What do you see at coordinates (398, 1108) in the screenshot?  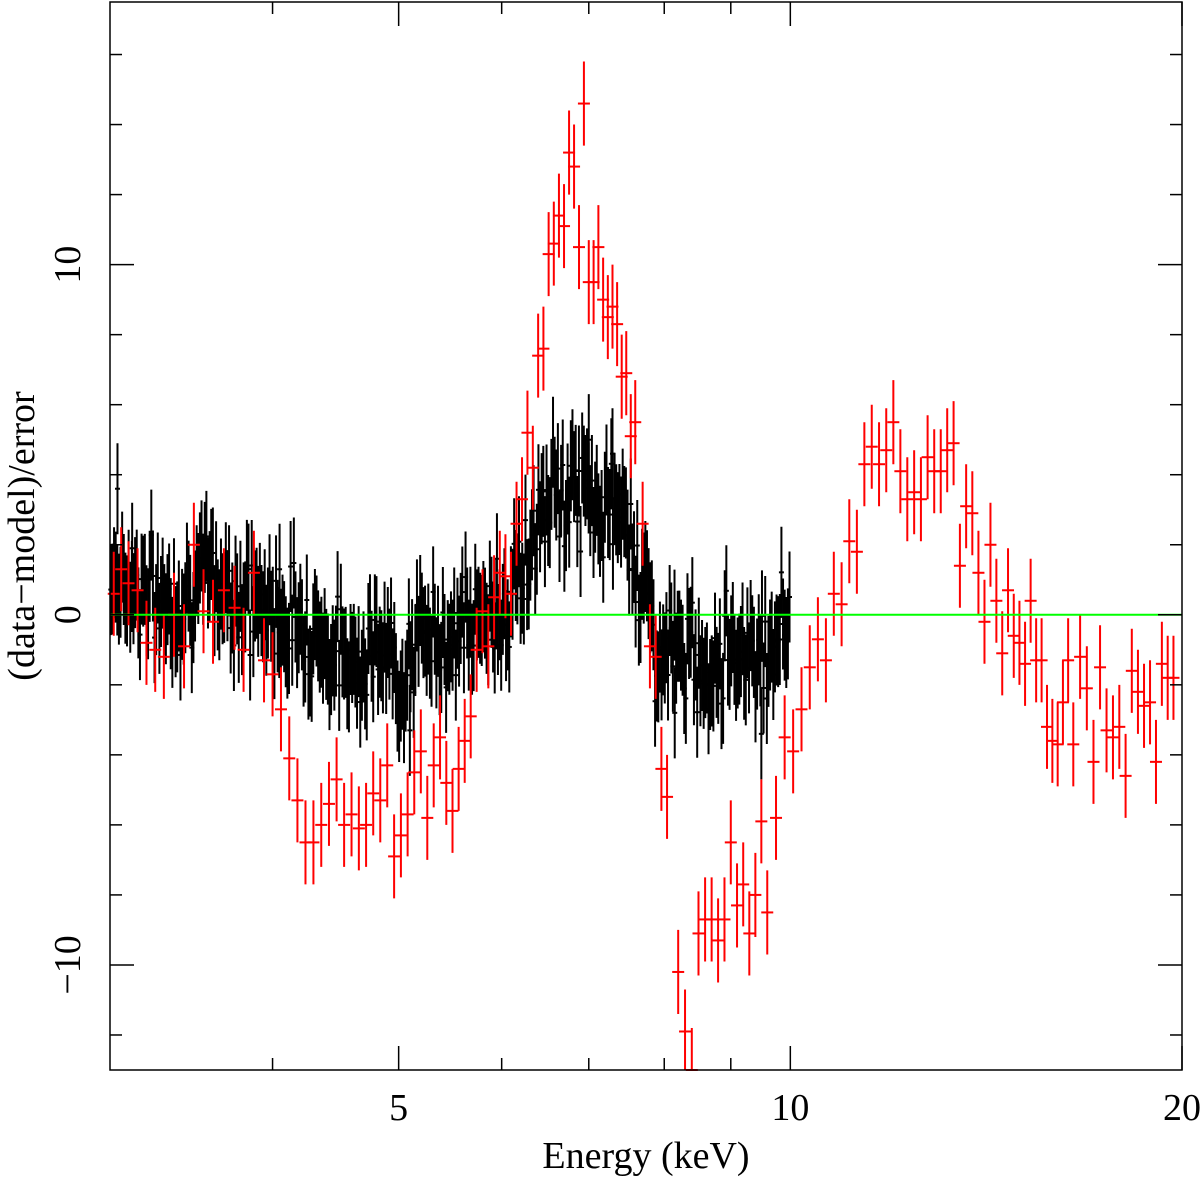 I see `x-tick-label: 5` at bounding box center [398, 1108].